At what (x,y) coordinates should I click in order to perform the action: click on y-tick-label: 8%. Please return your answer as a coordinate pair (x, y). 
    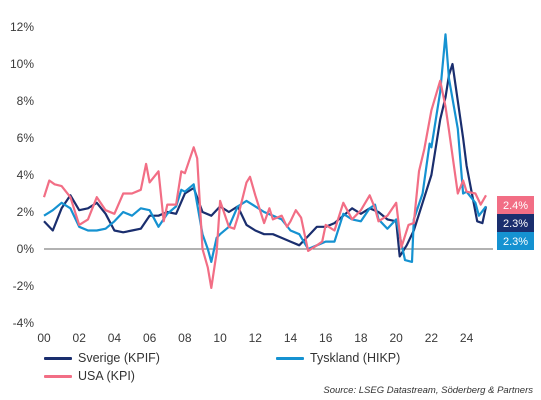
    Looking at the image, I should click on (26, 101).